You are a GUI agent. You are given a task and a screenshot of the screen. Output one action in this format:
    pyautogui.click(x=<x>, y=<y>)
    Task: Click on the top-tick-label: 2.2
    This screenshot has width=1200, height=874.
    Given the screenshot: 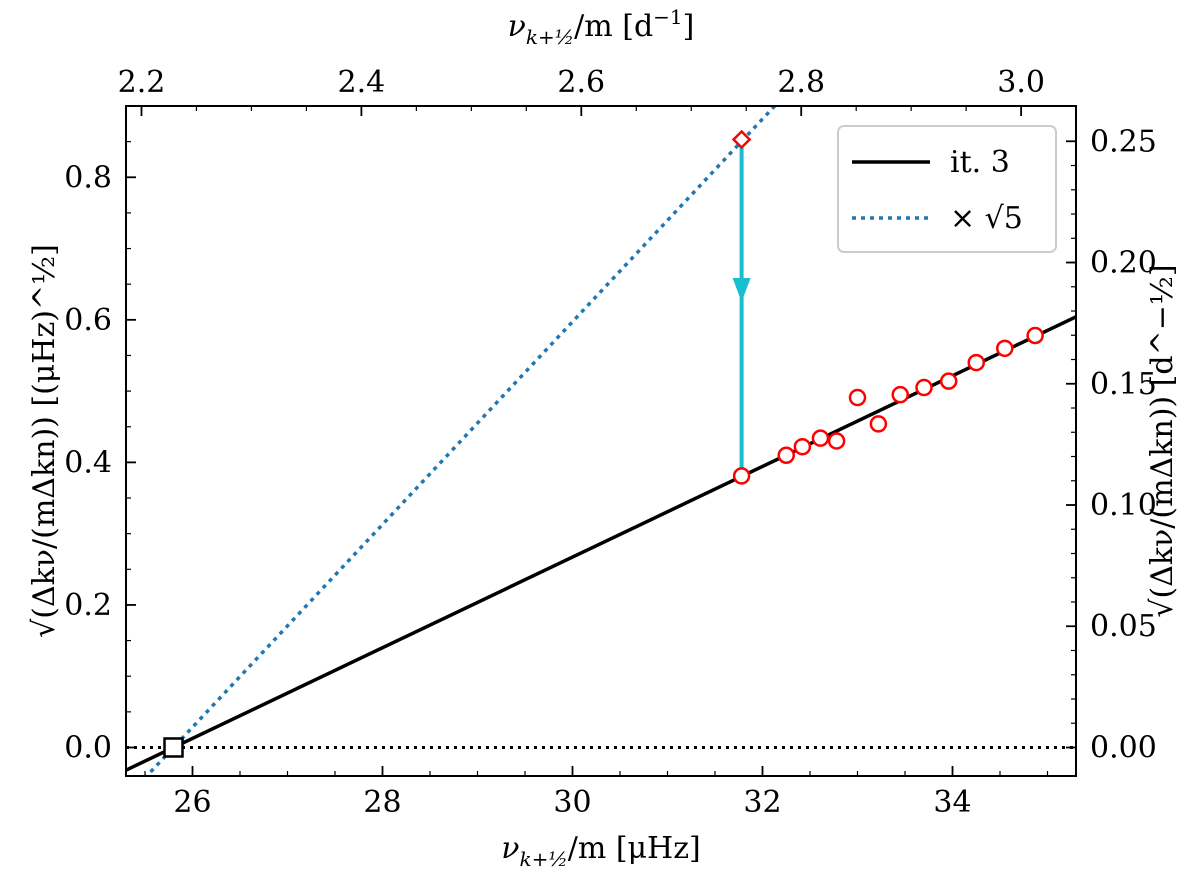 What is the action you would take?
    pyautogui.click(x=142, y=82)
    